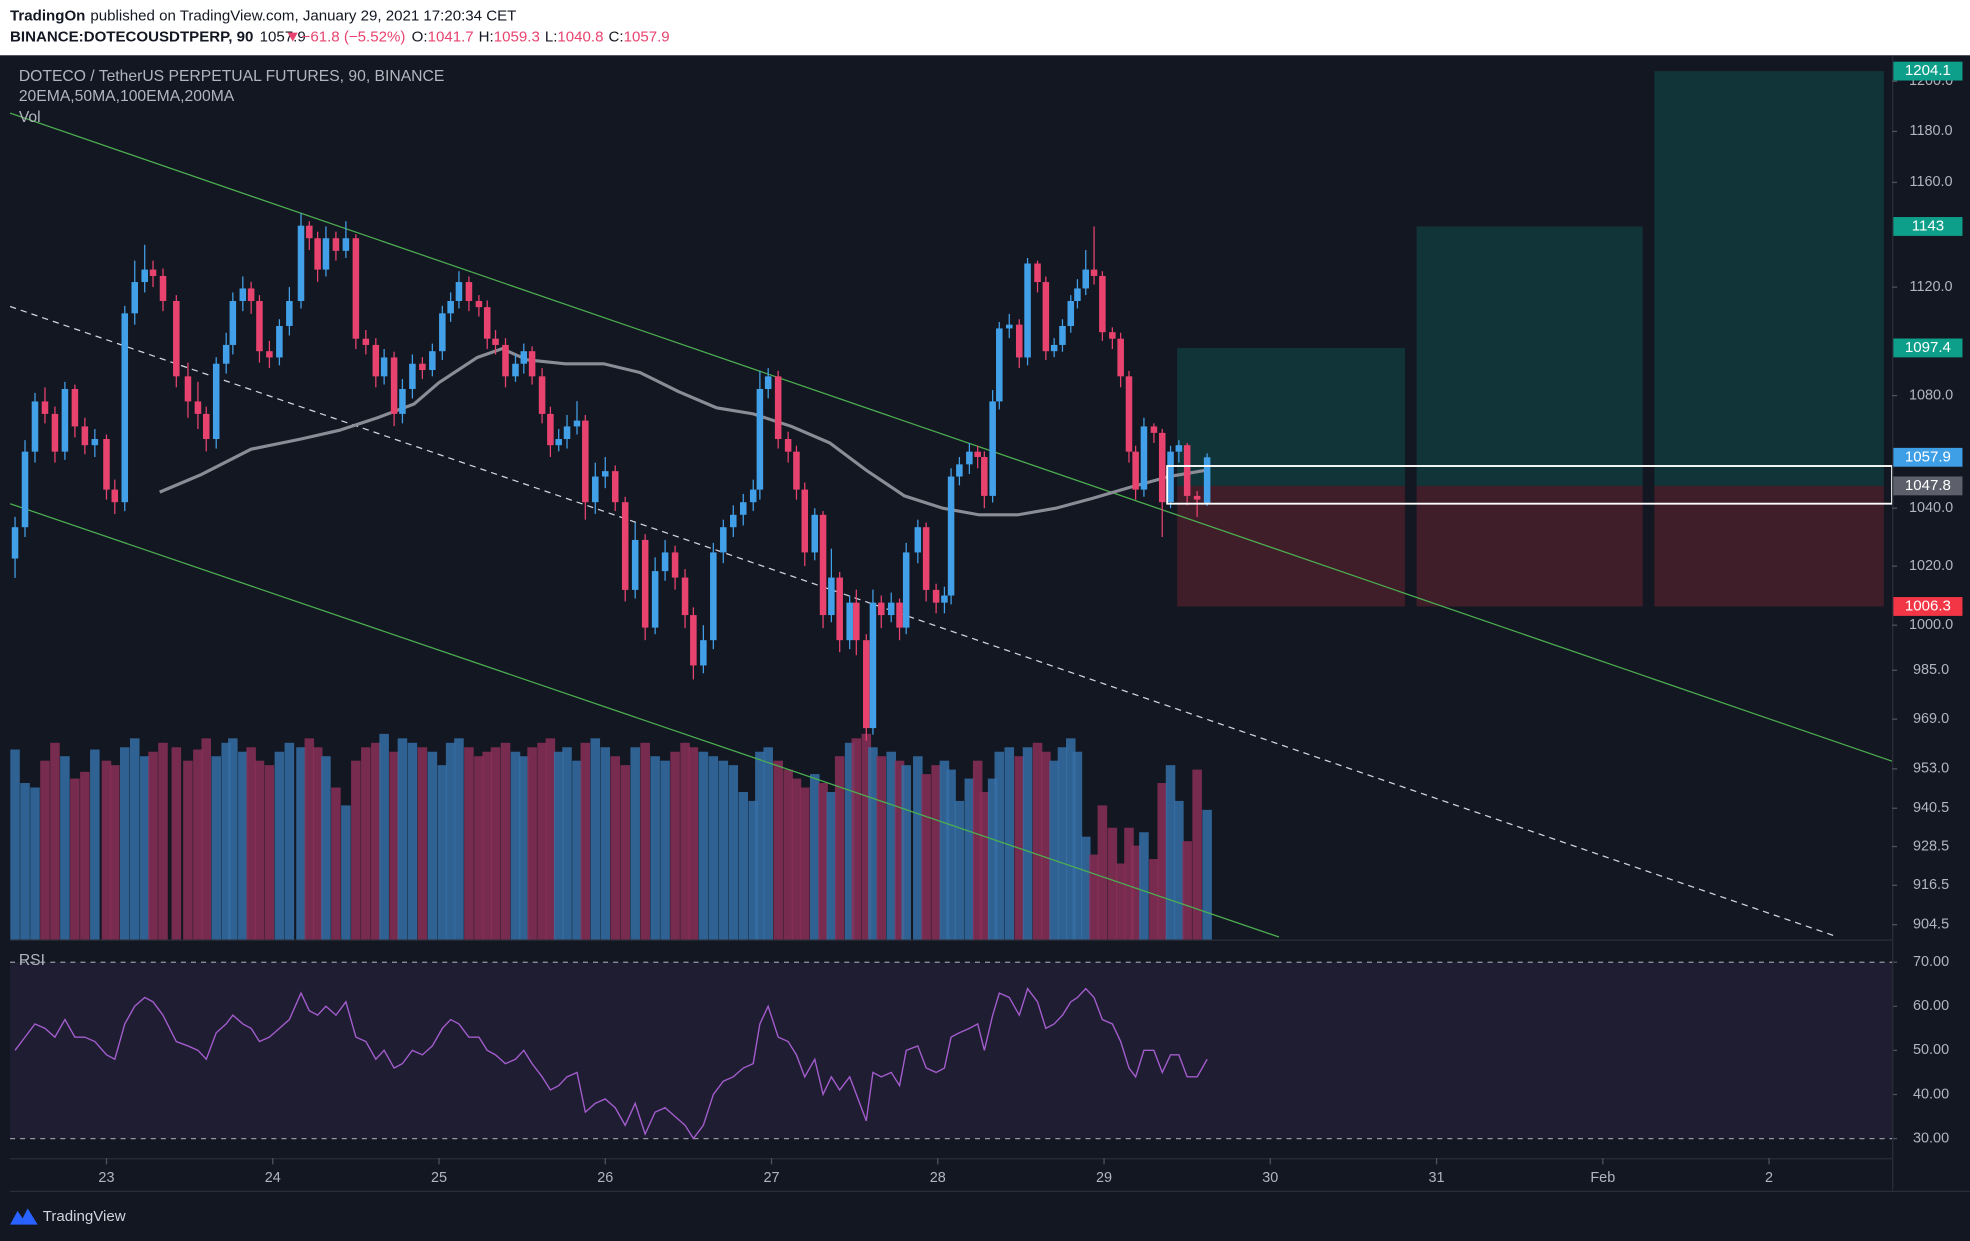 The height and width of the screenshot is (1241, 1970). Describe the element at coordinates (1931, 287) in the screenshot. I see `y-tick-label: 1120.0` at that location.